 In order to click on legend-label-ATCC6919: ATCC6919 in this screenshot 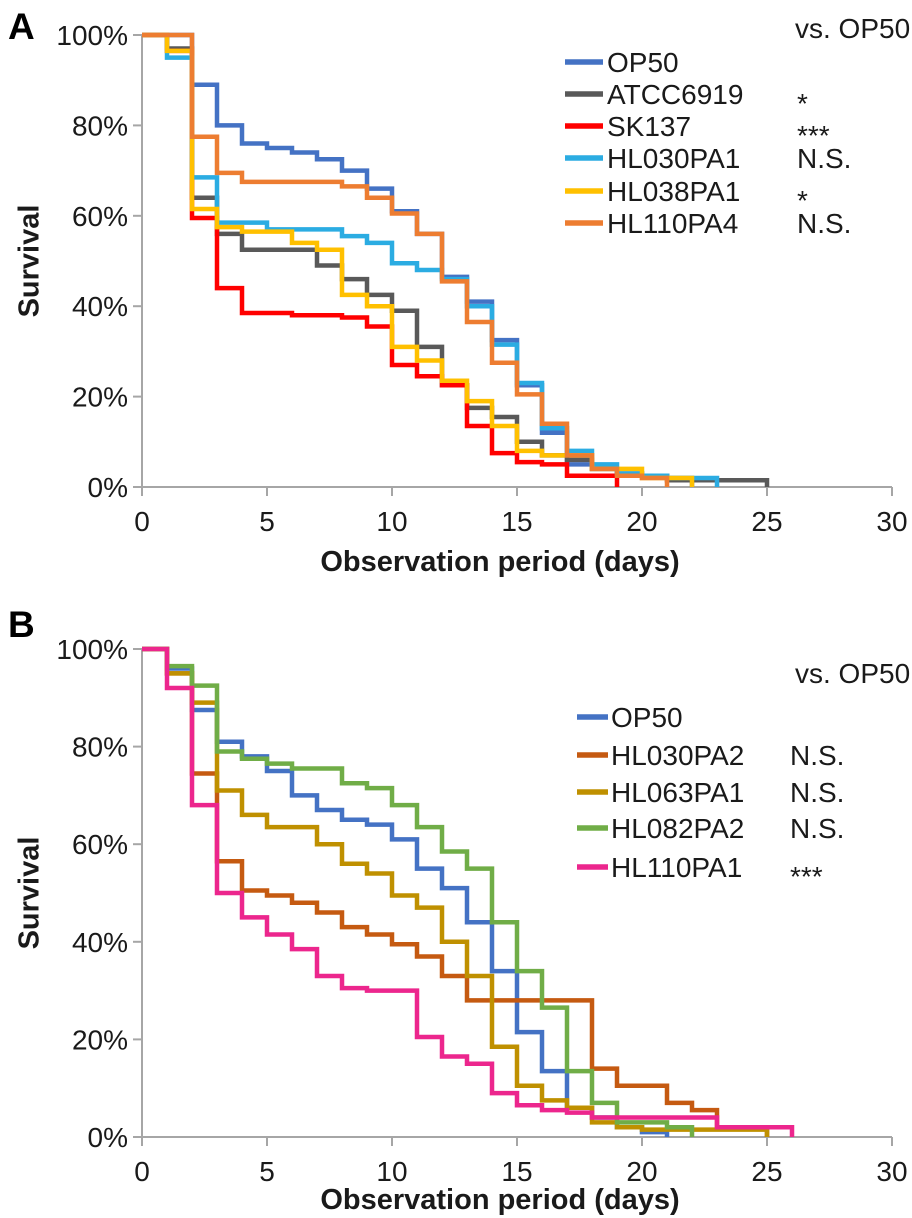, I will do `click(675, 94)`.